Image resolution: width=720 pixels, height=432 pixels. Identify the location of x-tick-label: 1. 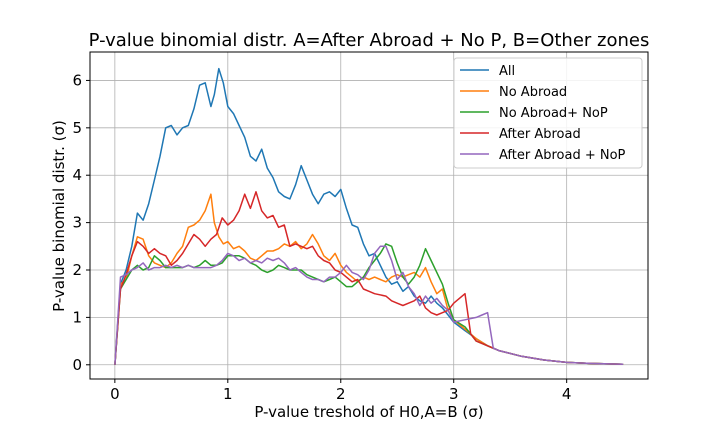
(228, 394).